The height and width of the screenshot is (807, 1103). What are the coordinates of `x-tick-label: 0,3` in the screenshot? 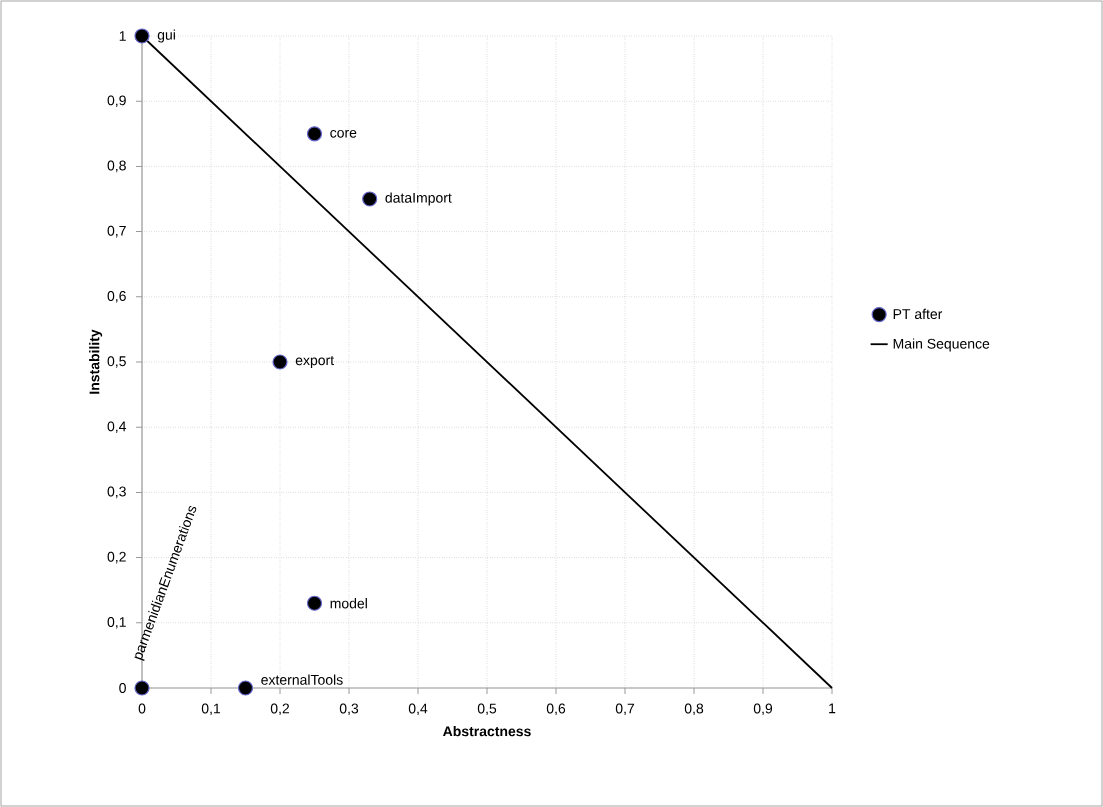 It's located at (349, 709).